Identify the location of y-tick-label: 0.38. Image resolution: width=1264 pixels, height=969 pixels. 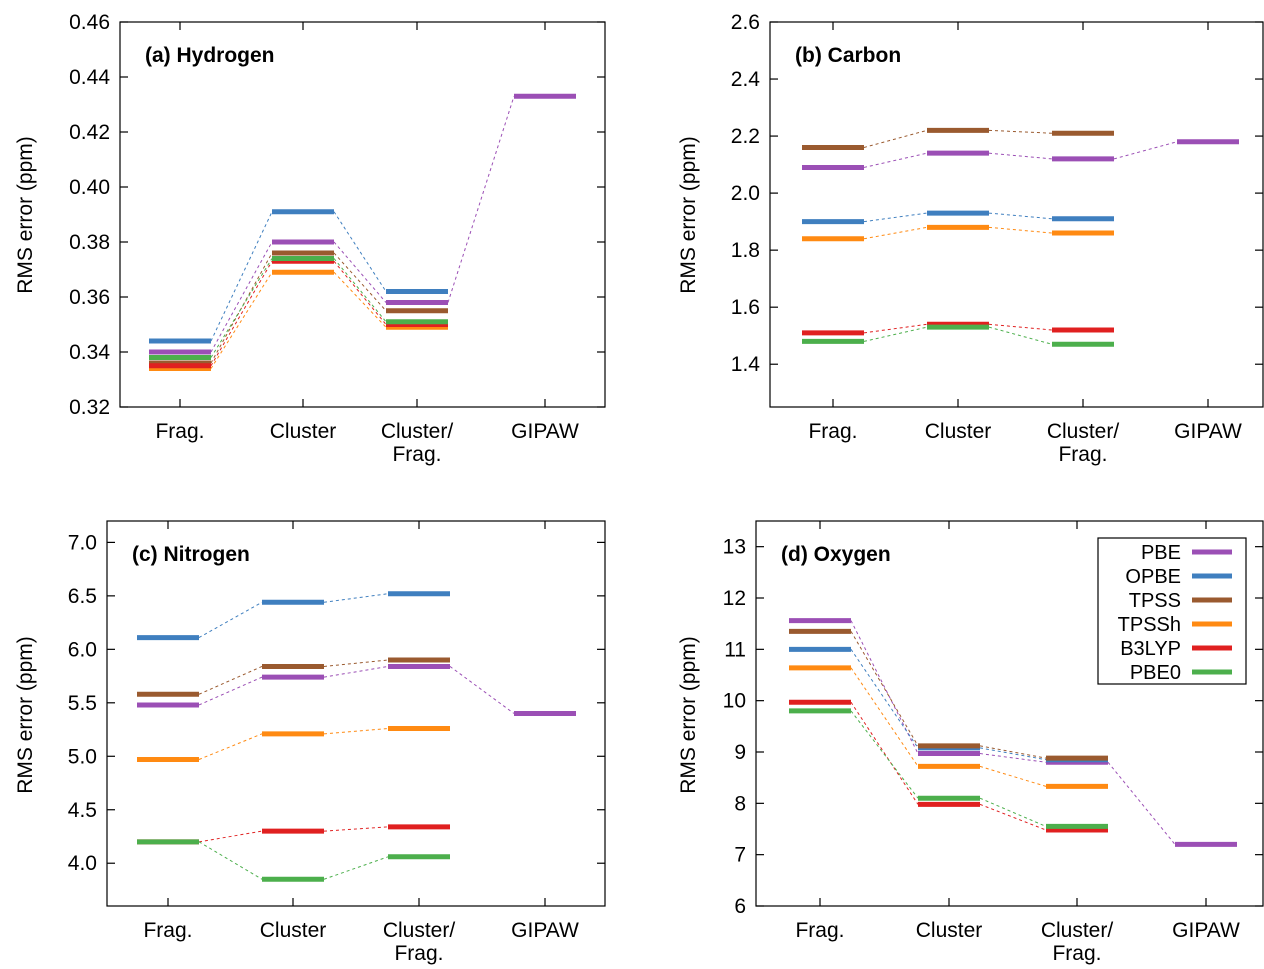
(89, 242).